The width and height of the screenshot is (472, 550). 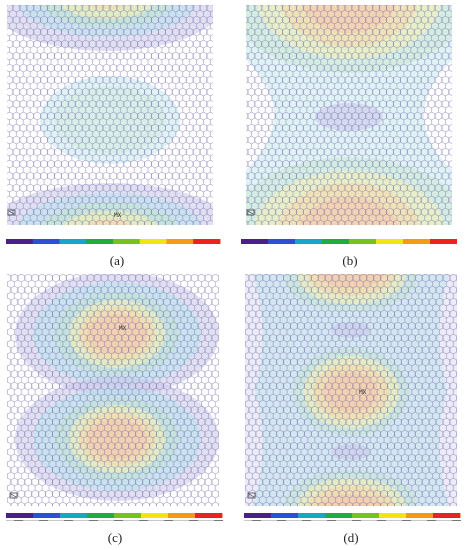 What do you see at coordinates (350, 260) in the screenshot?
I see `panel-b-caption: (b)` at bounding box center [350, 260].